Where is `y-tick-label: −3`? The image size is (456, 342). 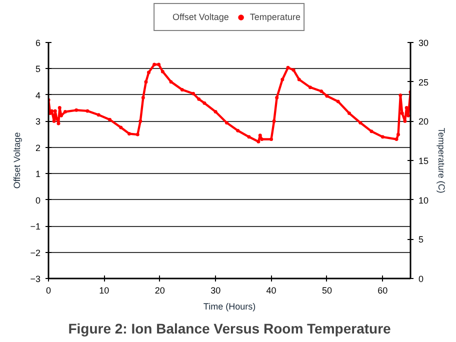
y-tick-label: −3 is located at coordinates (35, 279).